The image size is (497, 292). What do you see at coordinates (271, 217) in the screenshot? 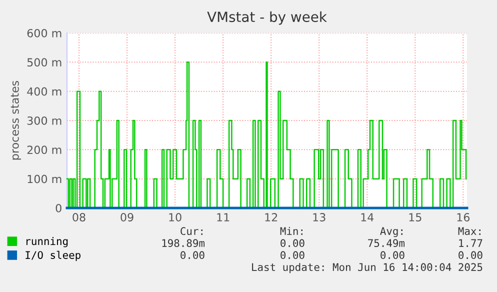
I see `x-tick-label: 12` at bounding box center [271, 217].